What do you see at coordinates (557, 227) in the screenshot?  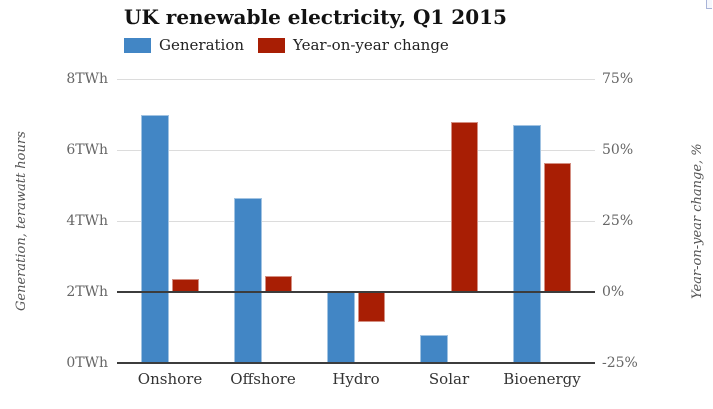 I see `bar-yoy-change-bioenergy` at bounding box center [557, 227].